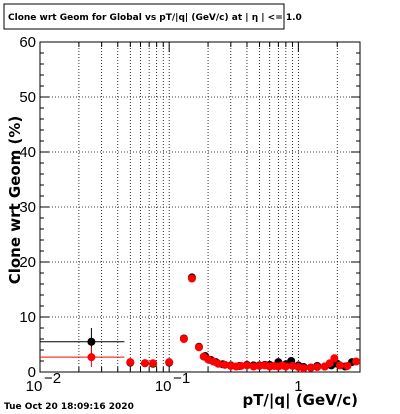 The image size is (400, 414). I want to click on y-axis-title: Clone wrt Geom (%), so click(15, 200).